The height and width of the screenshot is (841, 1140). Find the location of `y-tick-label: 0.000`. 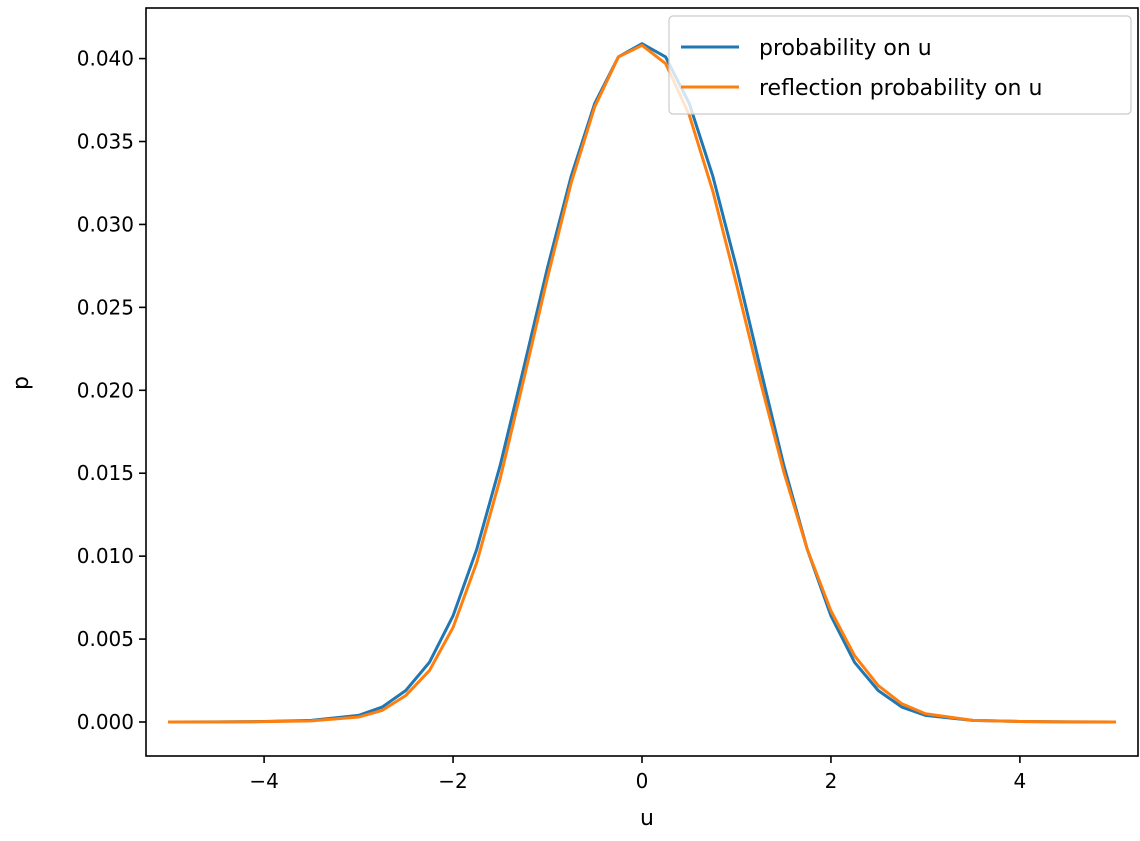

y-tick-label: 0.000 is located at coordinates (105, 722).